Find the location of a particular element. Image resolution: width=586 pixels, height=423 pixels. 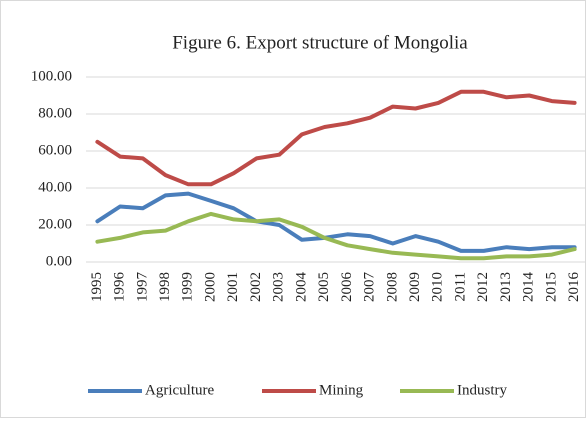

x-tick-label: 2015 is located at coordinates (551, 287).